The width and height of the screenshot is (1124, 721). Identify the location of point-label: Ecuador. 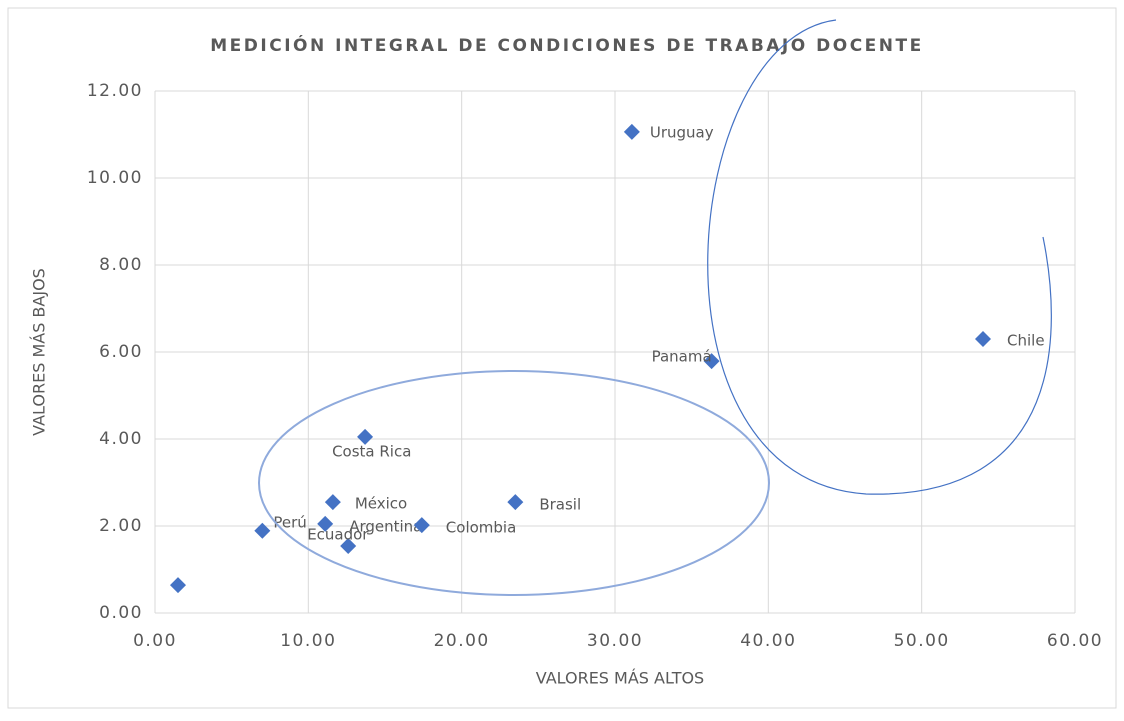
(338, 535).